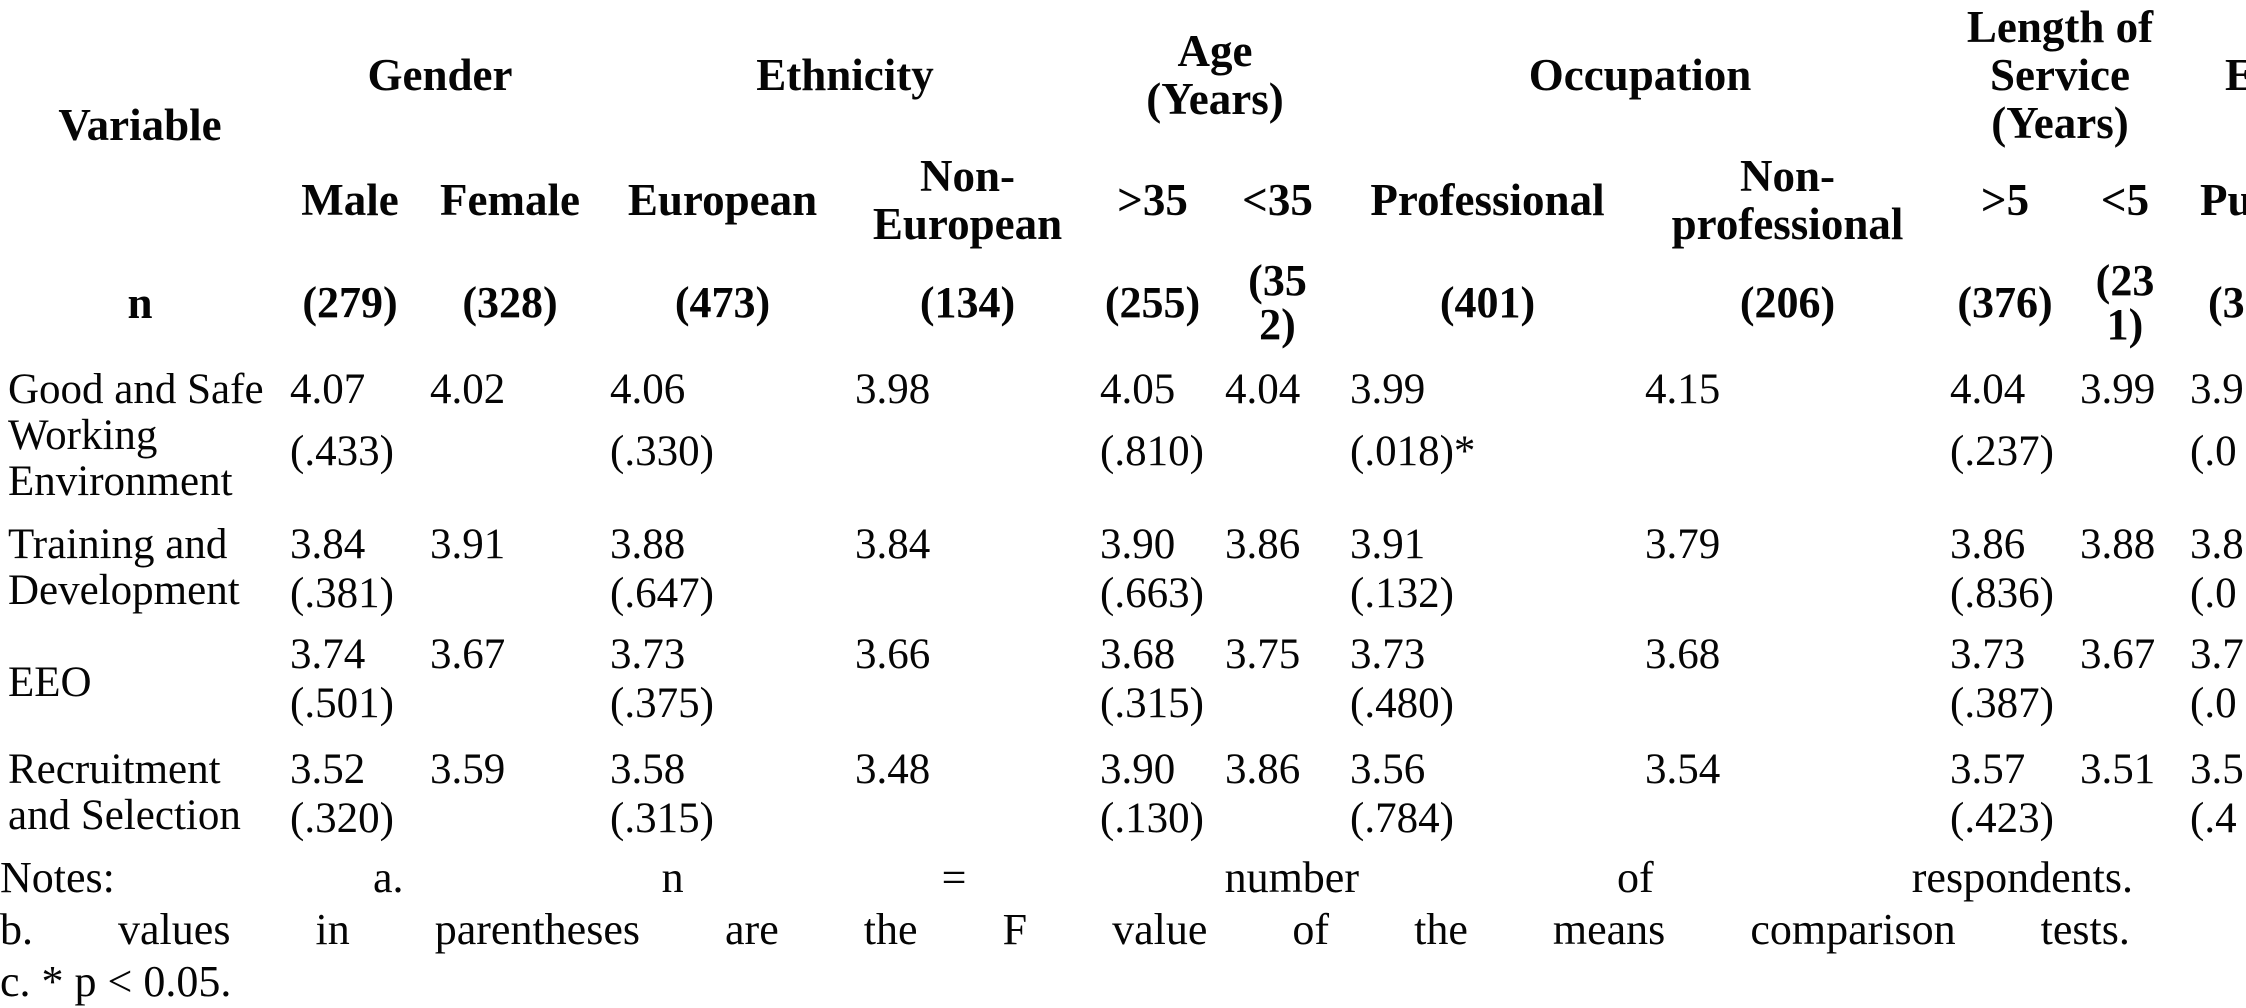  What do you see at coordinates (967, 302) in the screenshot?
I see `n-value: (134)` at bounding box center [967, 302].